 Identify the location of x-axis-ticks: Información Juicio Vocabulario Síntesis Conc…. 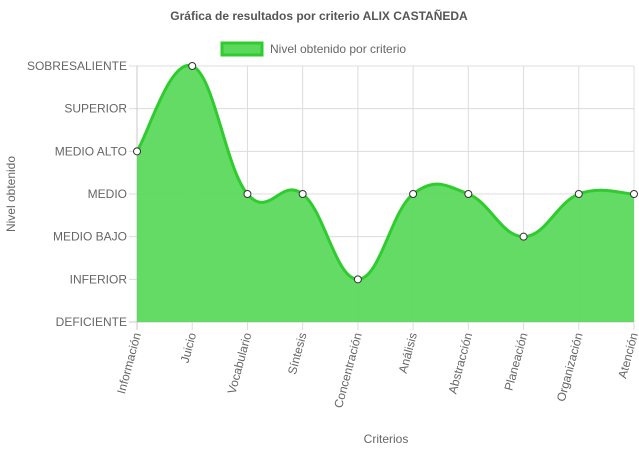
(376, 370).